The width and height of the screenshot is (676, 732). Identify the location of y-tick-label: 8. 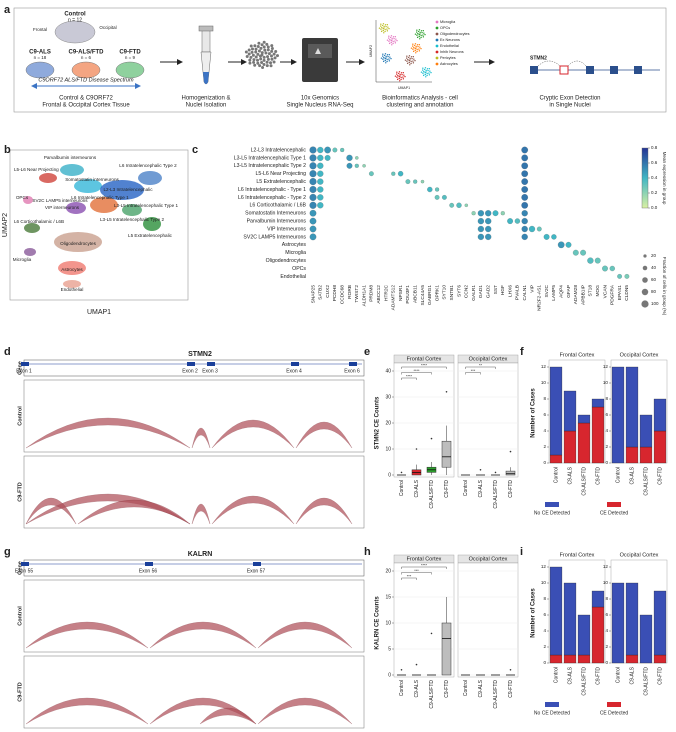
(606, 598).